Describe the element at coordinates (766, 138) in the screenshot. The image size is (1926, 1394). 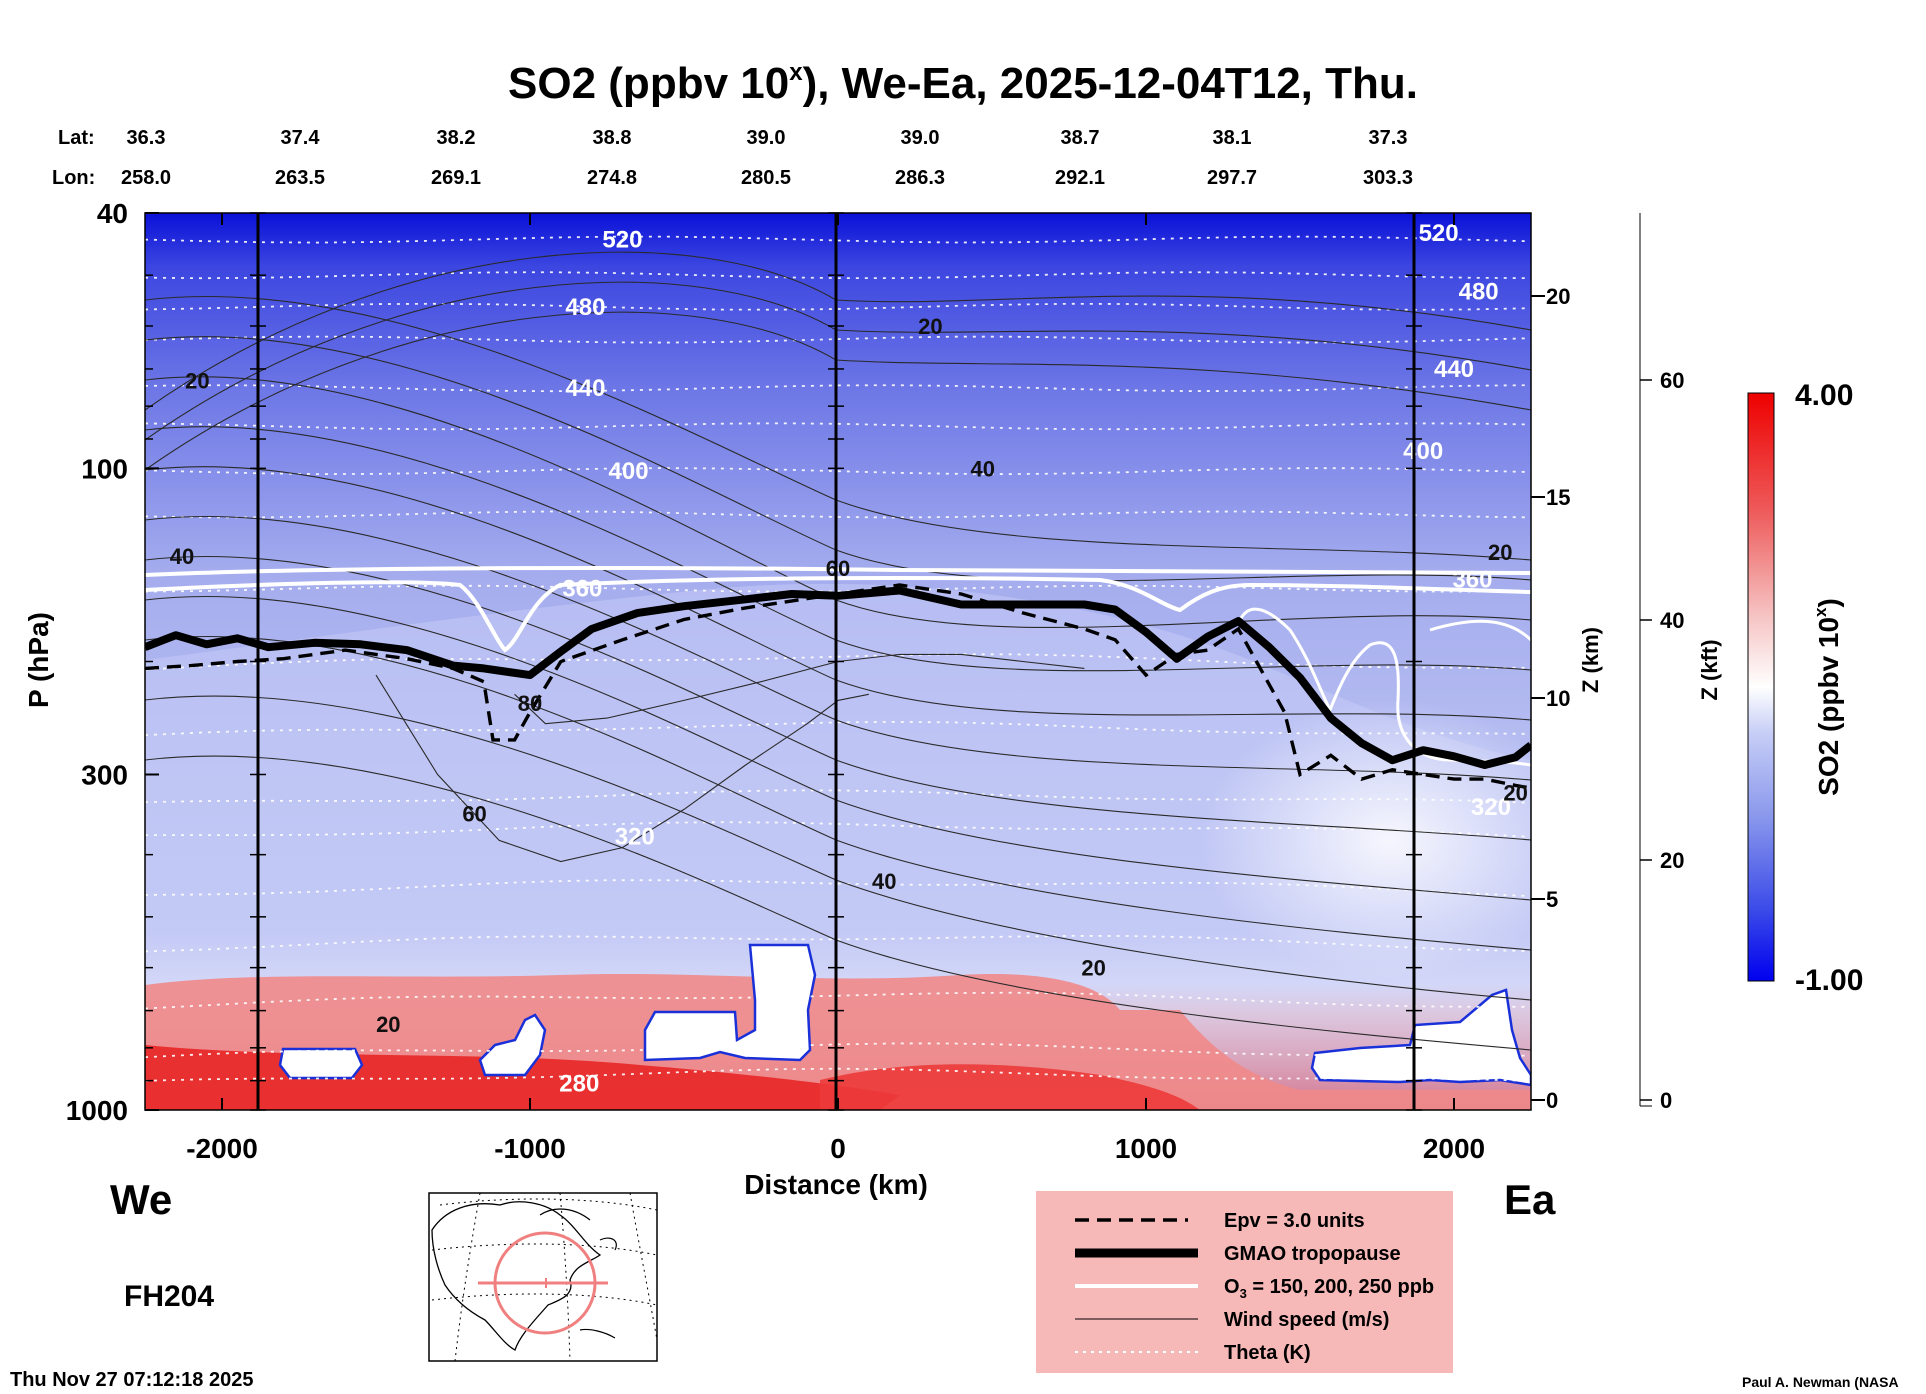
I see `lat-value: 39.0` at that location.